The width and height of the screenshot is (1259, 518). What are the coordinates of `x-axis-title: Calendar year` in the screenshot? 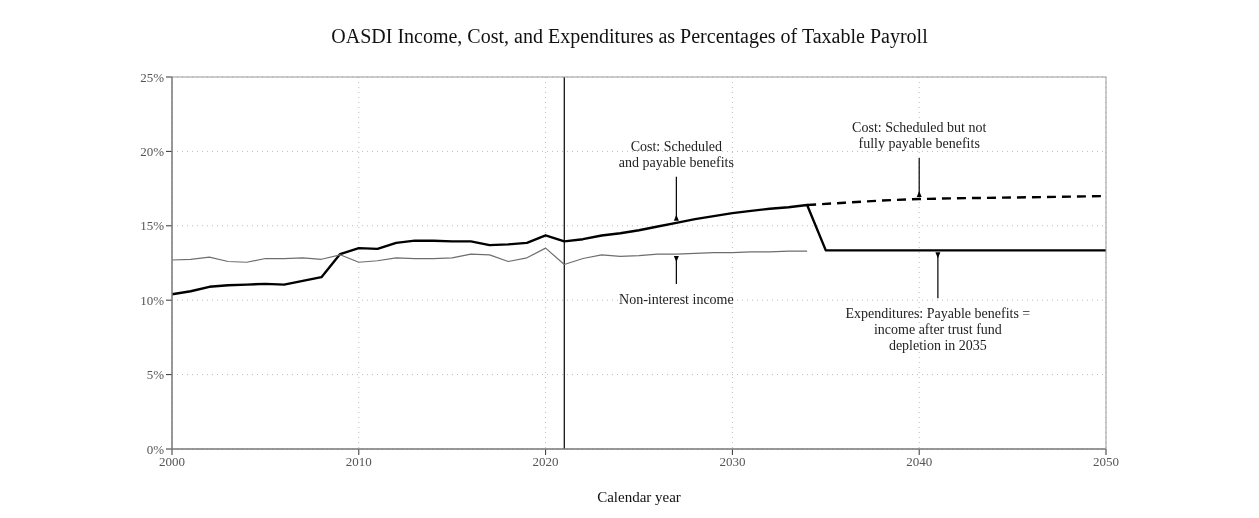 It's located at (639, 497).